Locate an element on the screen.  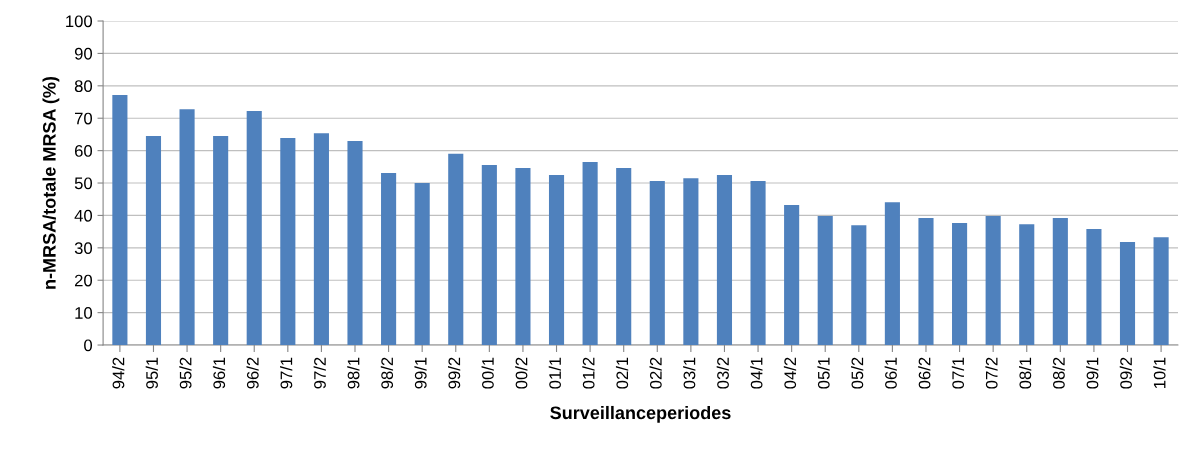
x-tick-label: 97/1 is located at coordinates (286, 373).